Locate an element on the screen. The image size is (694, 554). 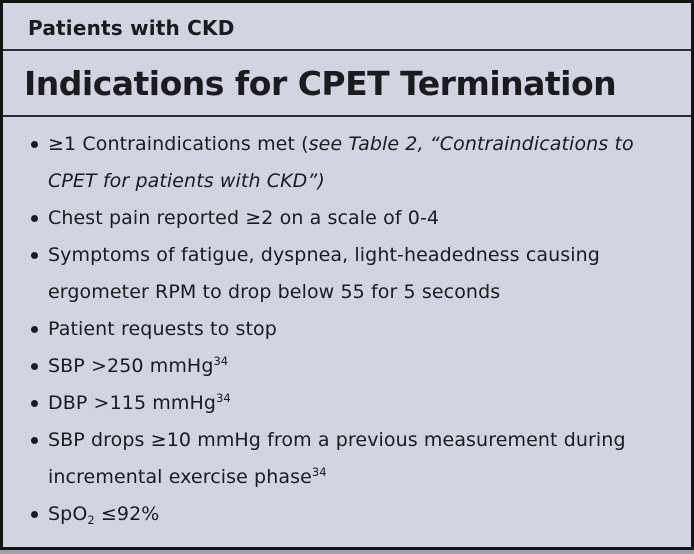
list-item: Patient requests to stop is located at coordinates (342, 329).